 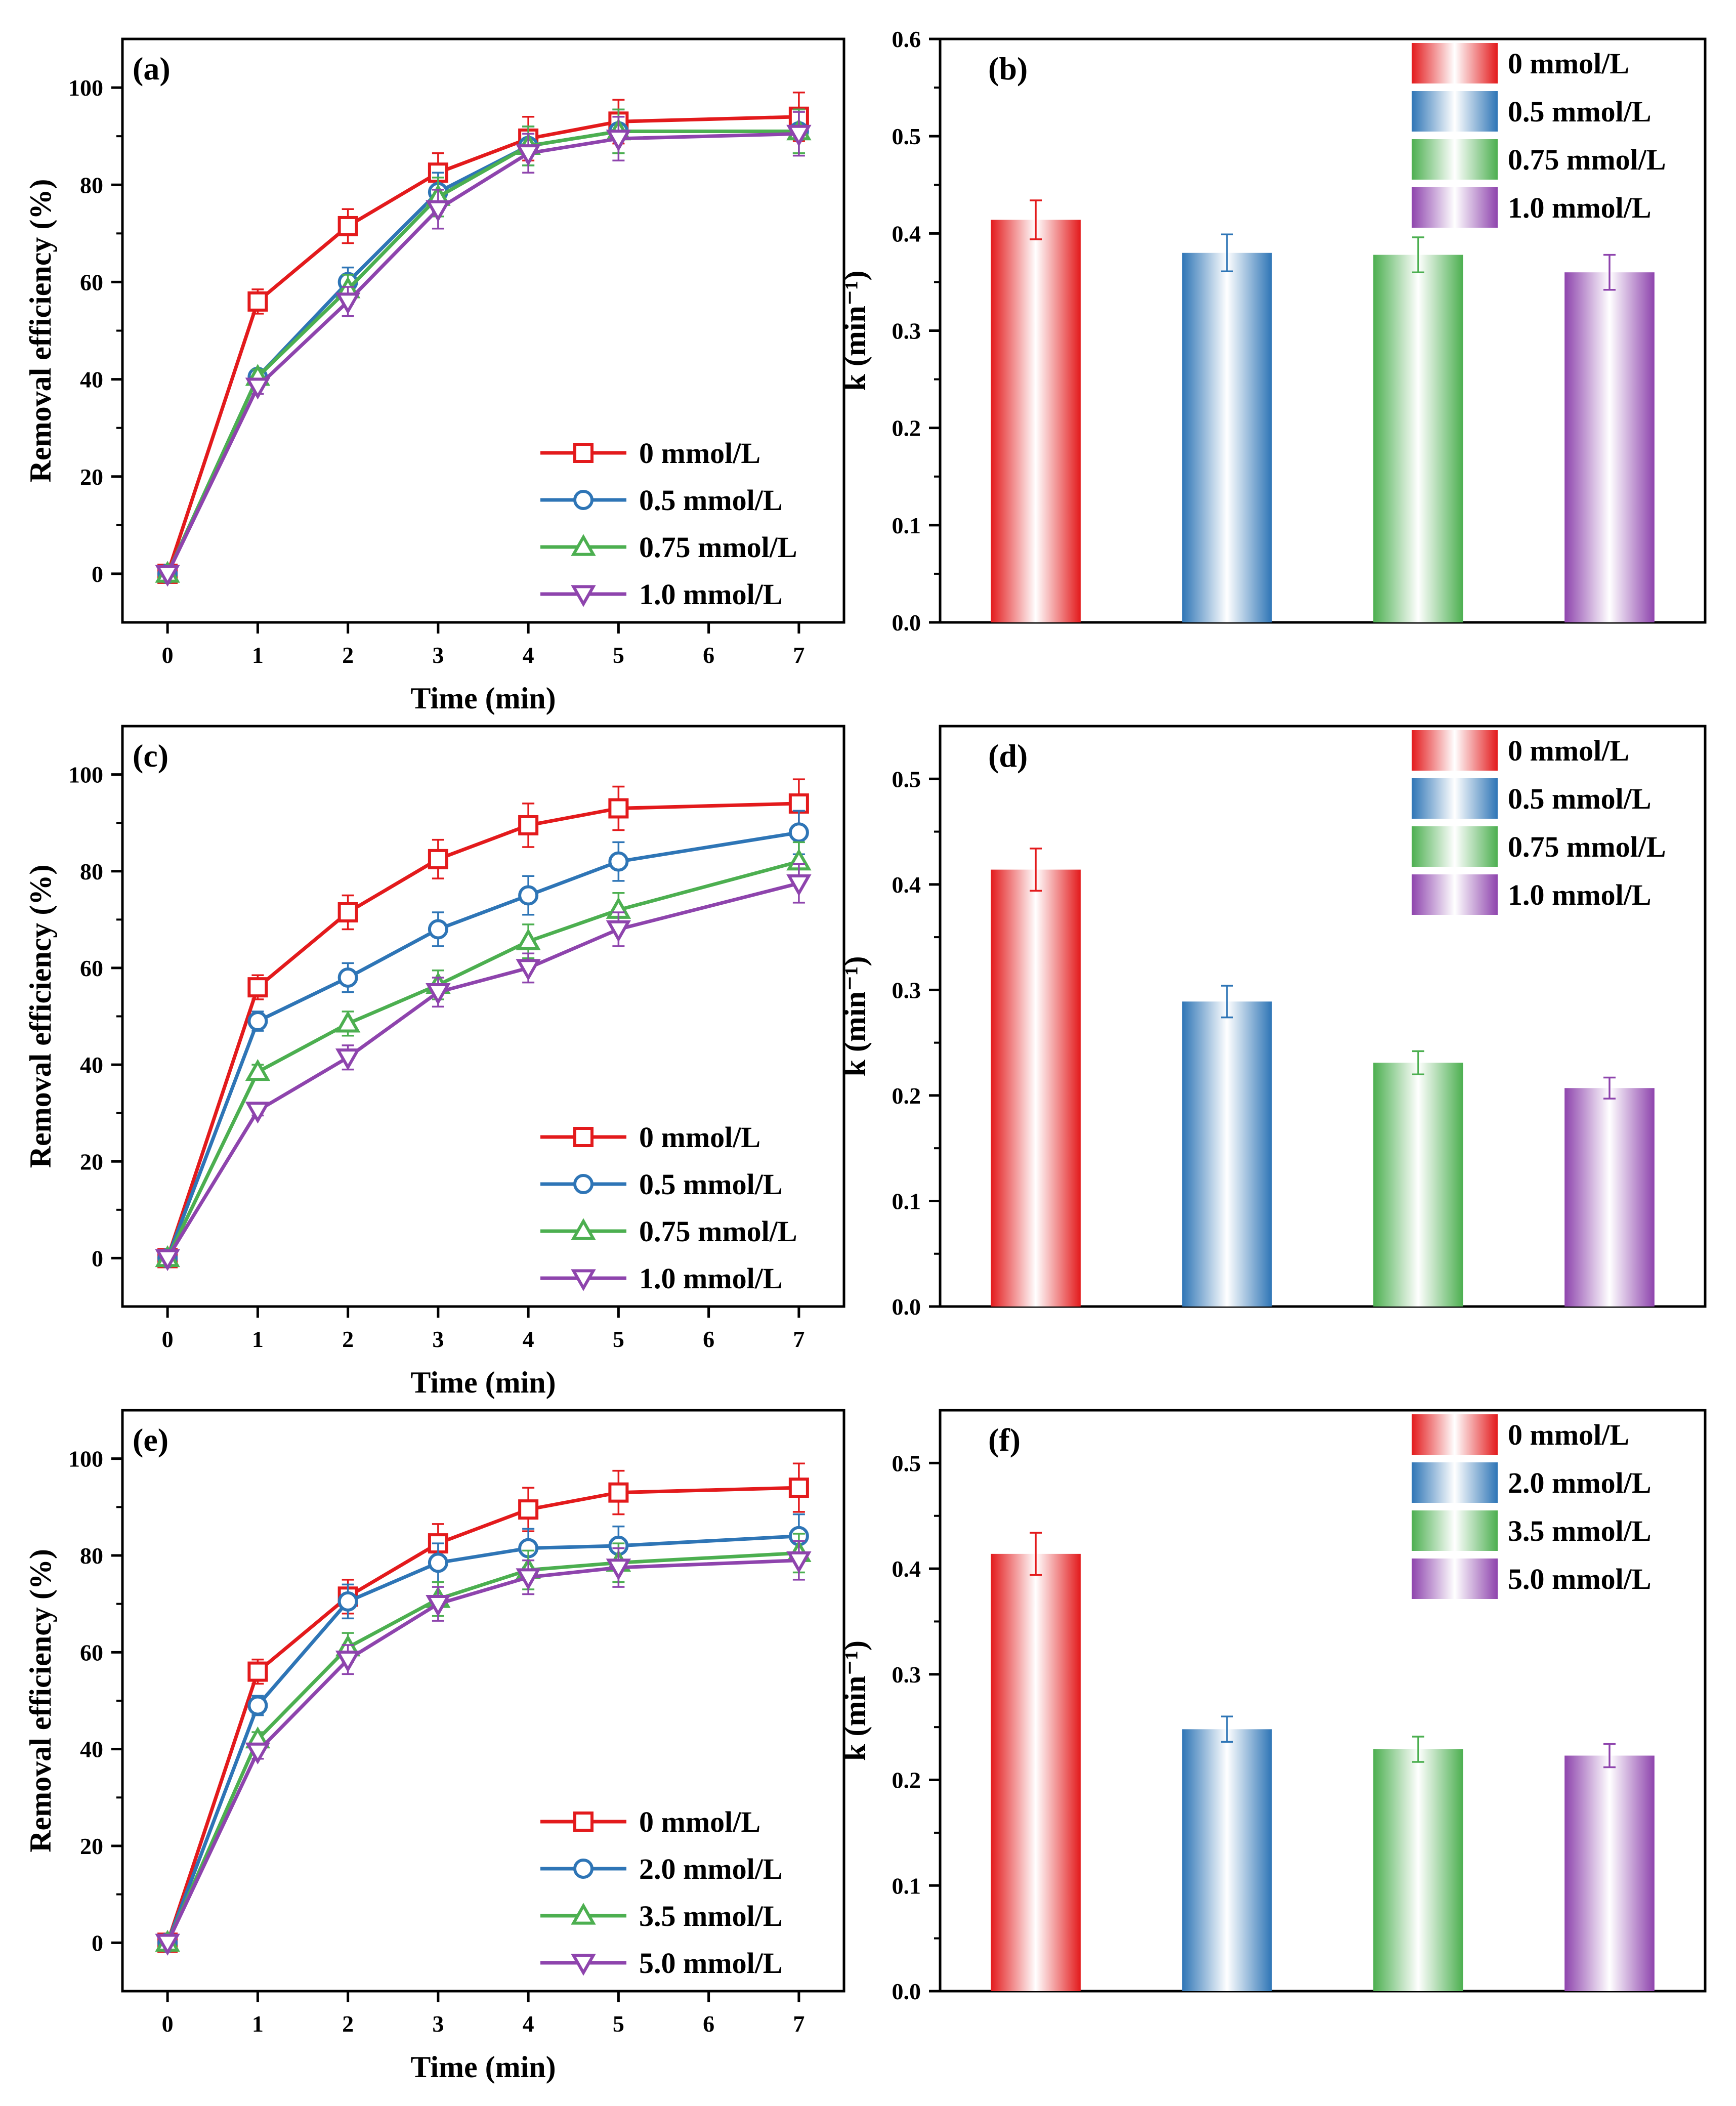 What do you see at coordinates (150, 1440) in the screenshot?
I see `panel-label: (e)` at bounding box center [150, 1440].